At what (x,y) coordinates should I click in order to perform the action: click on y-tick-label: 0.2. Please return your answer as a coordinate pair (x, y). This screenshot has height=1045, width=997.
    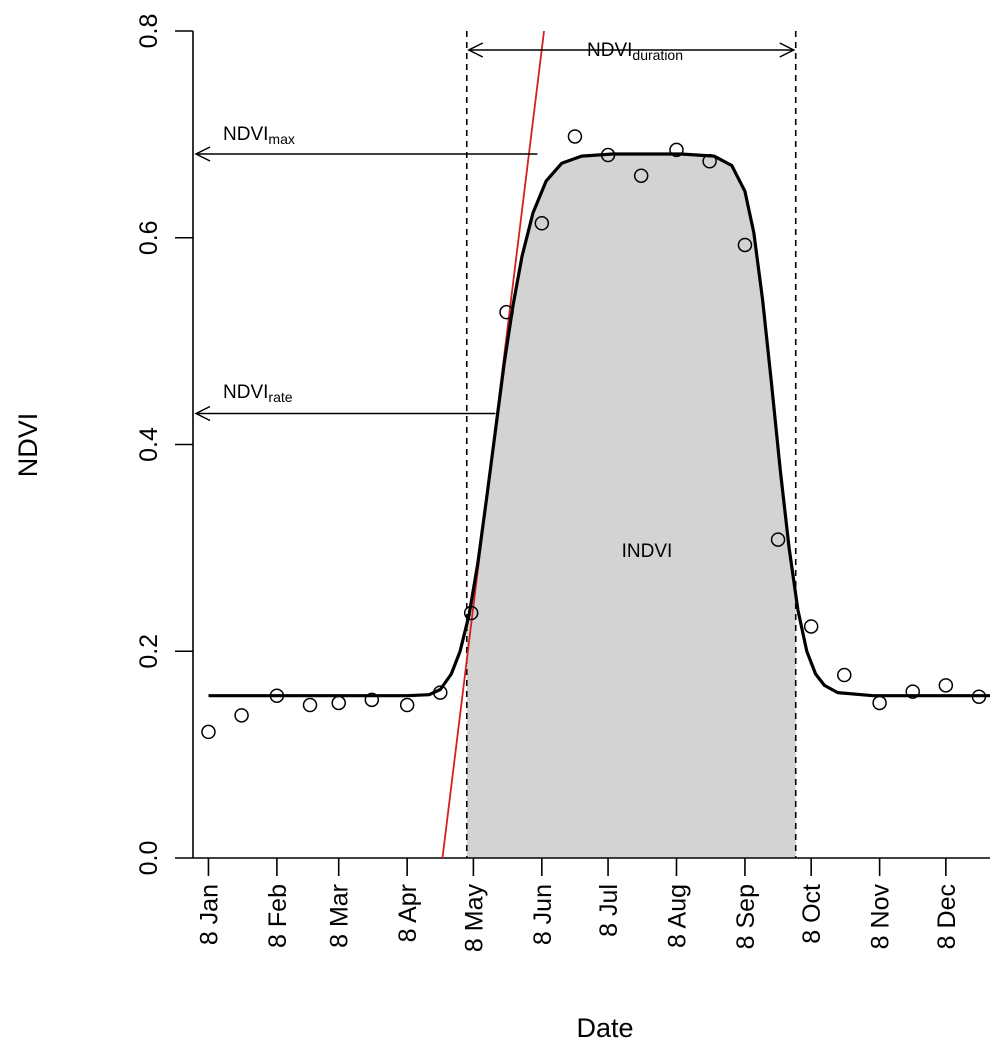
    Looking at the image, I should click on (149, 651).